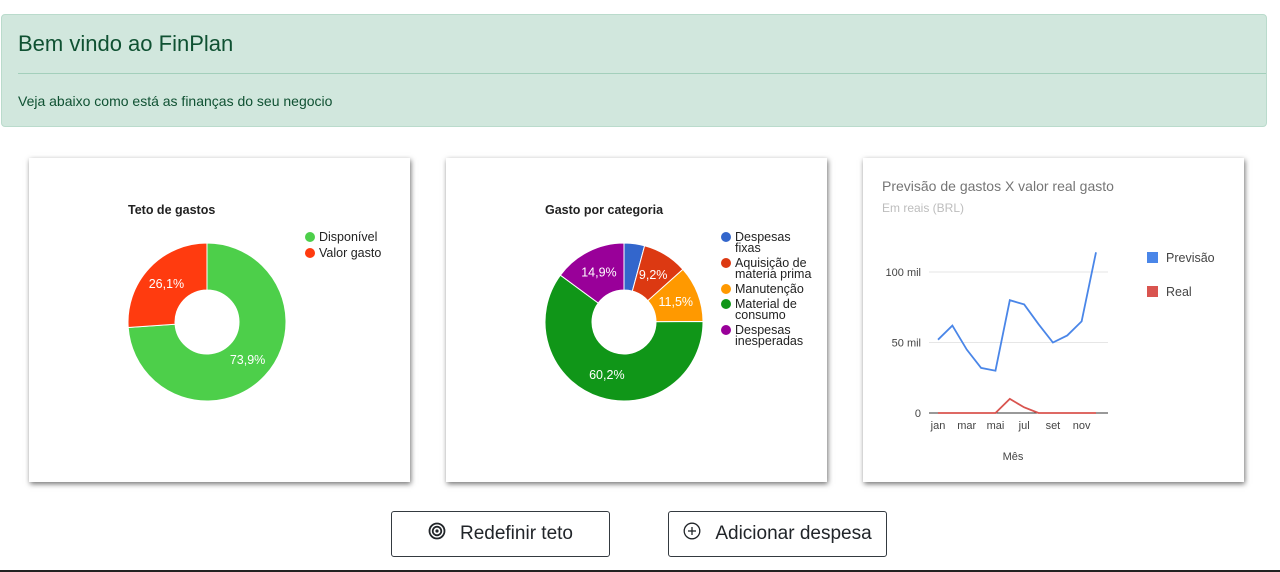  Describe the element at coordinates (998, 186) in the screenshot. I see `chart-title: Previsão de gastos X valor real gasto` at that location.